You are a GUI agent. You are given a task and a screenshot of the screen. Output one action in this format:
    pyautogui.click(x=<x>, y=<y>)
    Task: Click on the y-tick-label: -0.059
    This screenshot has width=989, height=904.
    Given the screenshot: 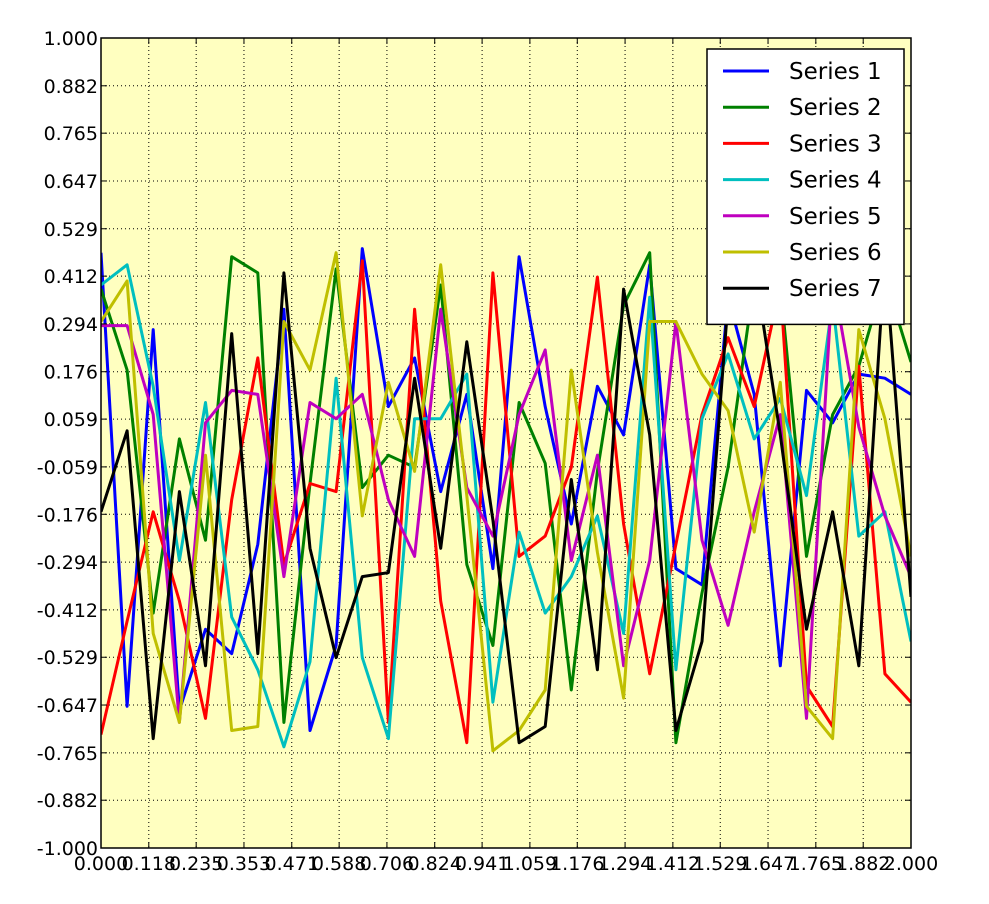 What is the action you would take?
    pyautogui.click(x=67, y=468)
    